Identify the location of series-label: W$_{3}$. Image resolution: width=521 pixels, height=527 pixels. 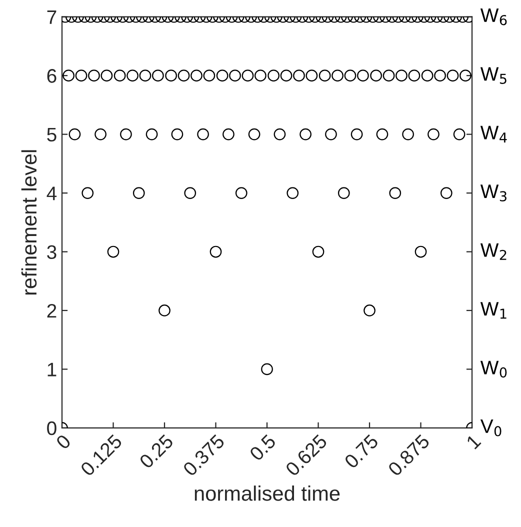
(493, 193).